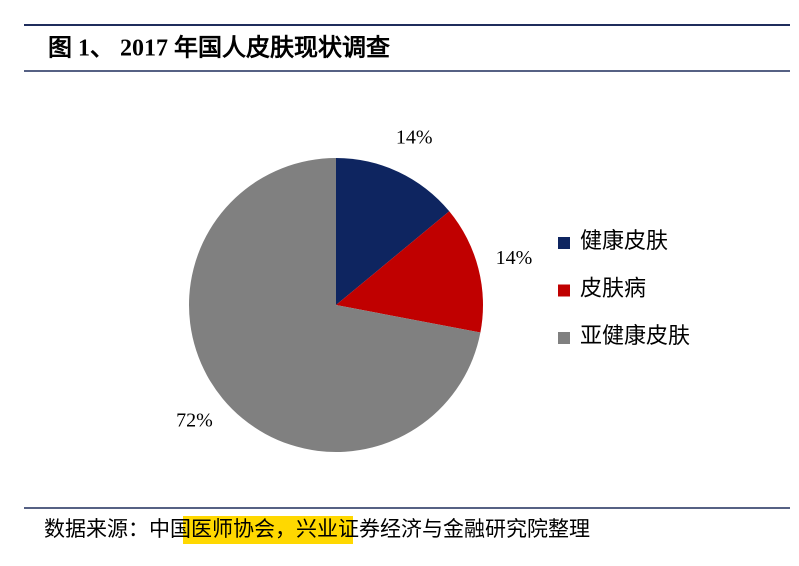 This screenshot has height=566, width=799. I want to click on source: 数据来源：中国医师协会，兴业证券经济与金融研究院整理, so click(317, 529).